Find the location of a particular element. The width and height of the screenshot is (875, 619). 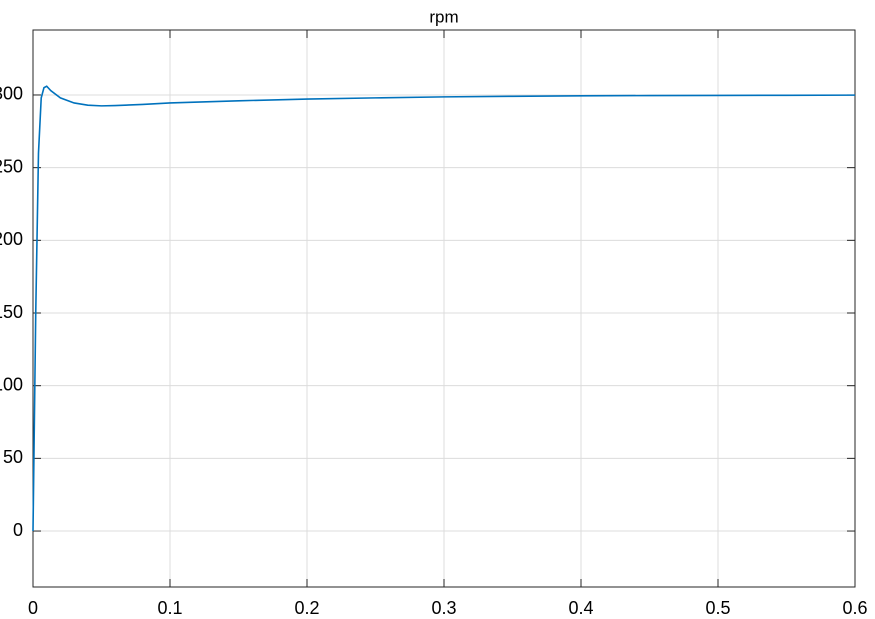

y-tick-label: 0 is located at coordinates (18, 530).